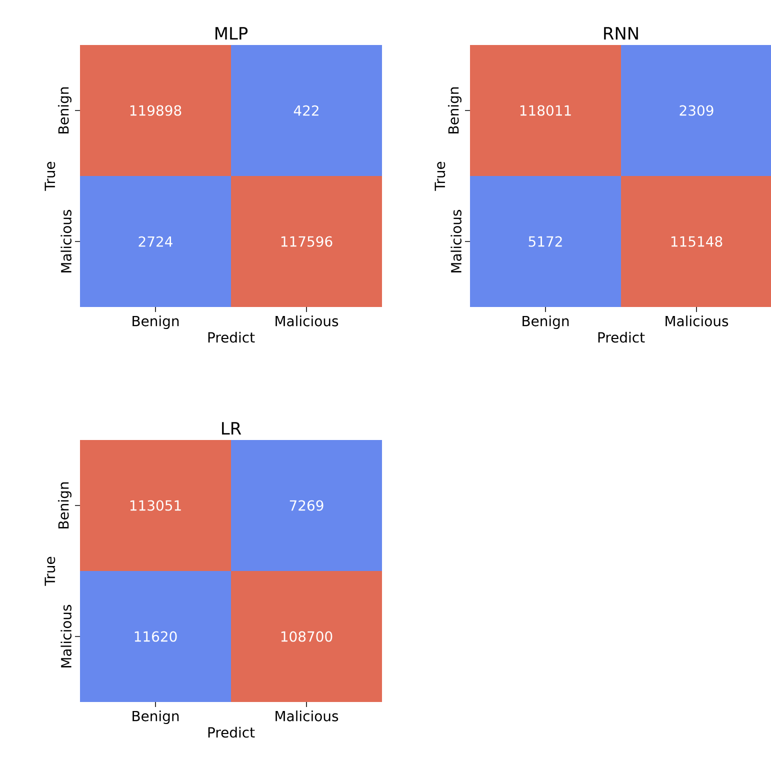  What do you see at coordinates (232, 428) in the screenshot?
I see `chart-title: LR` at bounding box center [232, 428].